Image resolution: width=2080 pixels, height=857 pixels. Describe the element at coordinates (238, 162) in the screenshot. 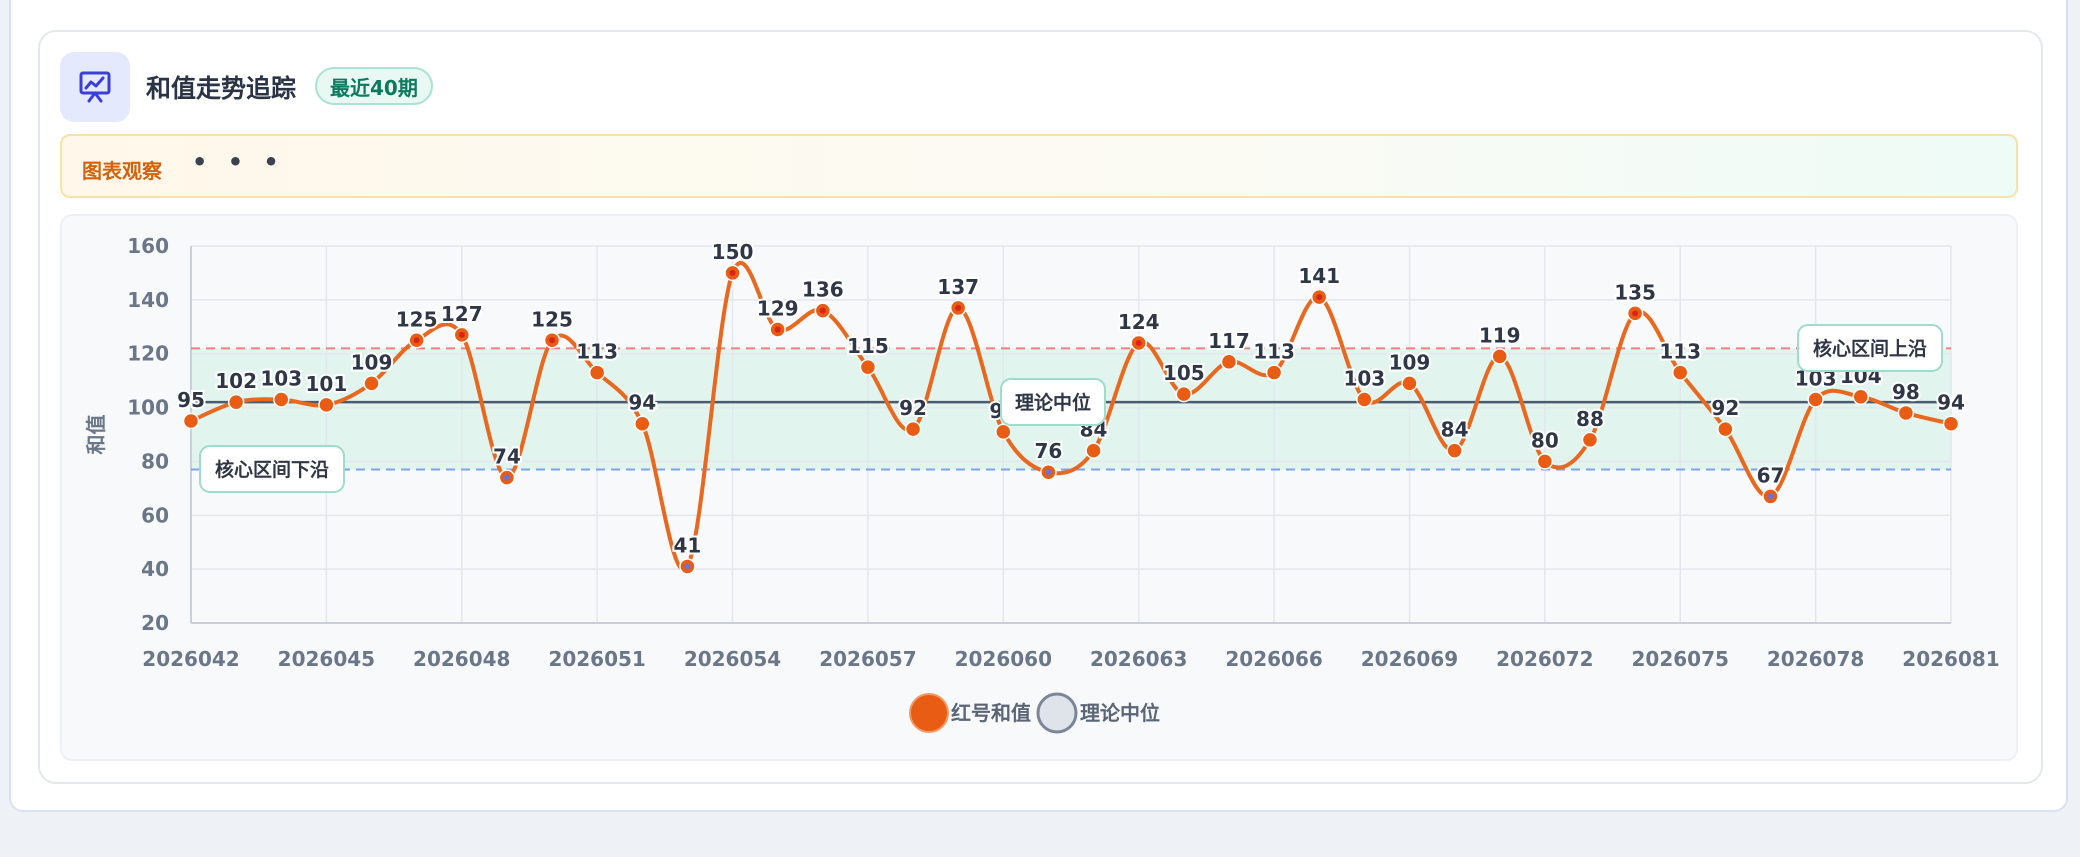

I see `observation-more-icon: • • •` at that location.